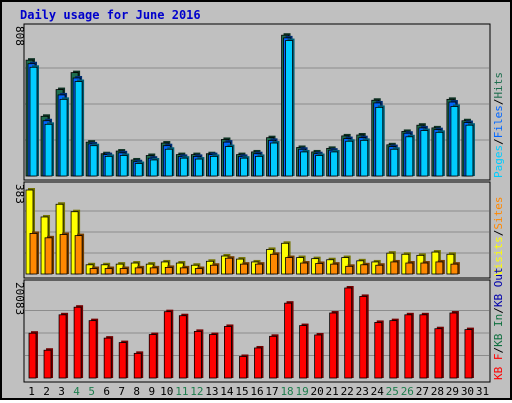  What do you see at coordinates (229, 266) in the screenshot?
I see `bar-visits-sites-sites-14-face` at bounding box center [229, 266].